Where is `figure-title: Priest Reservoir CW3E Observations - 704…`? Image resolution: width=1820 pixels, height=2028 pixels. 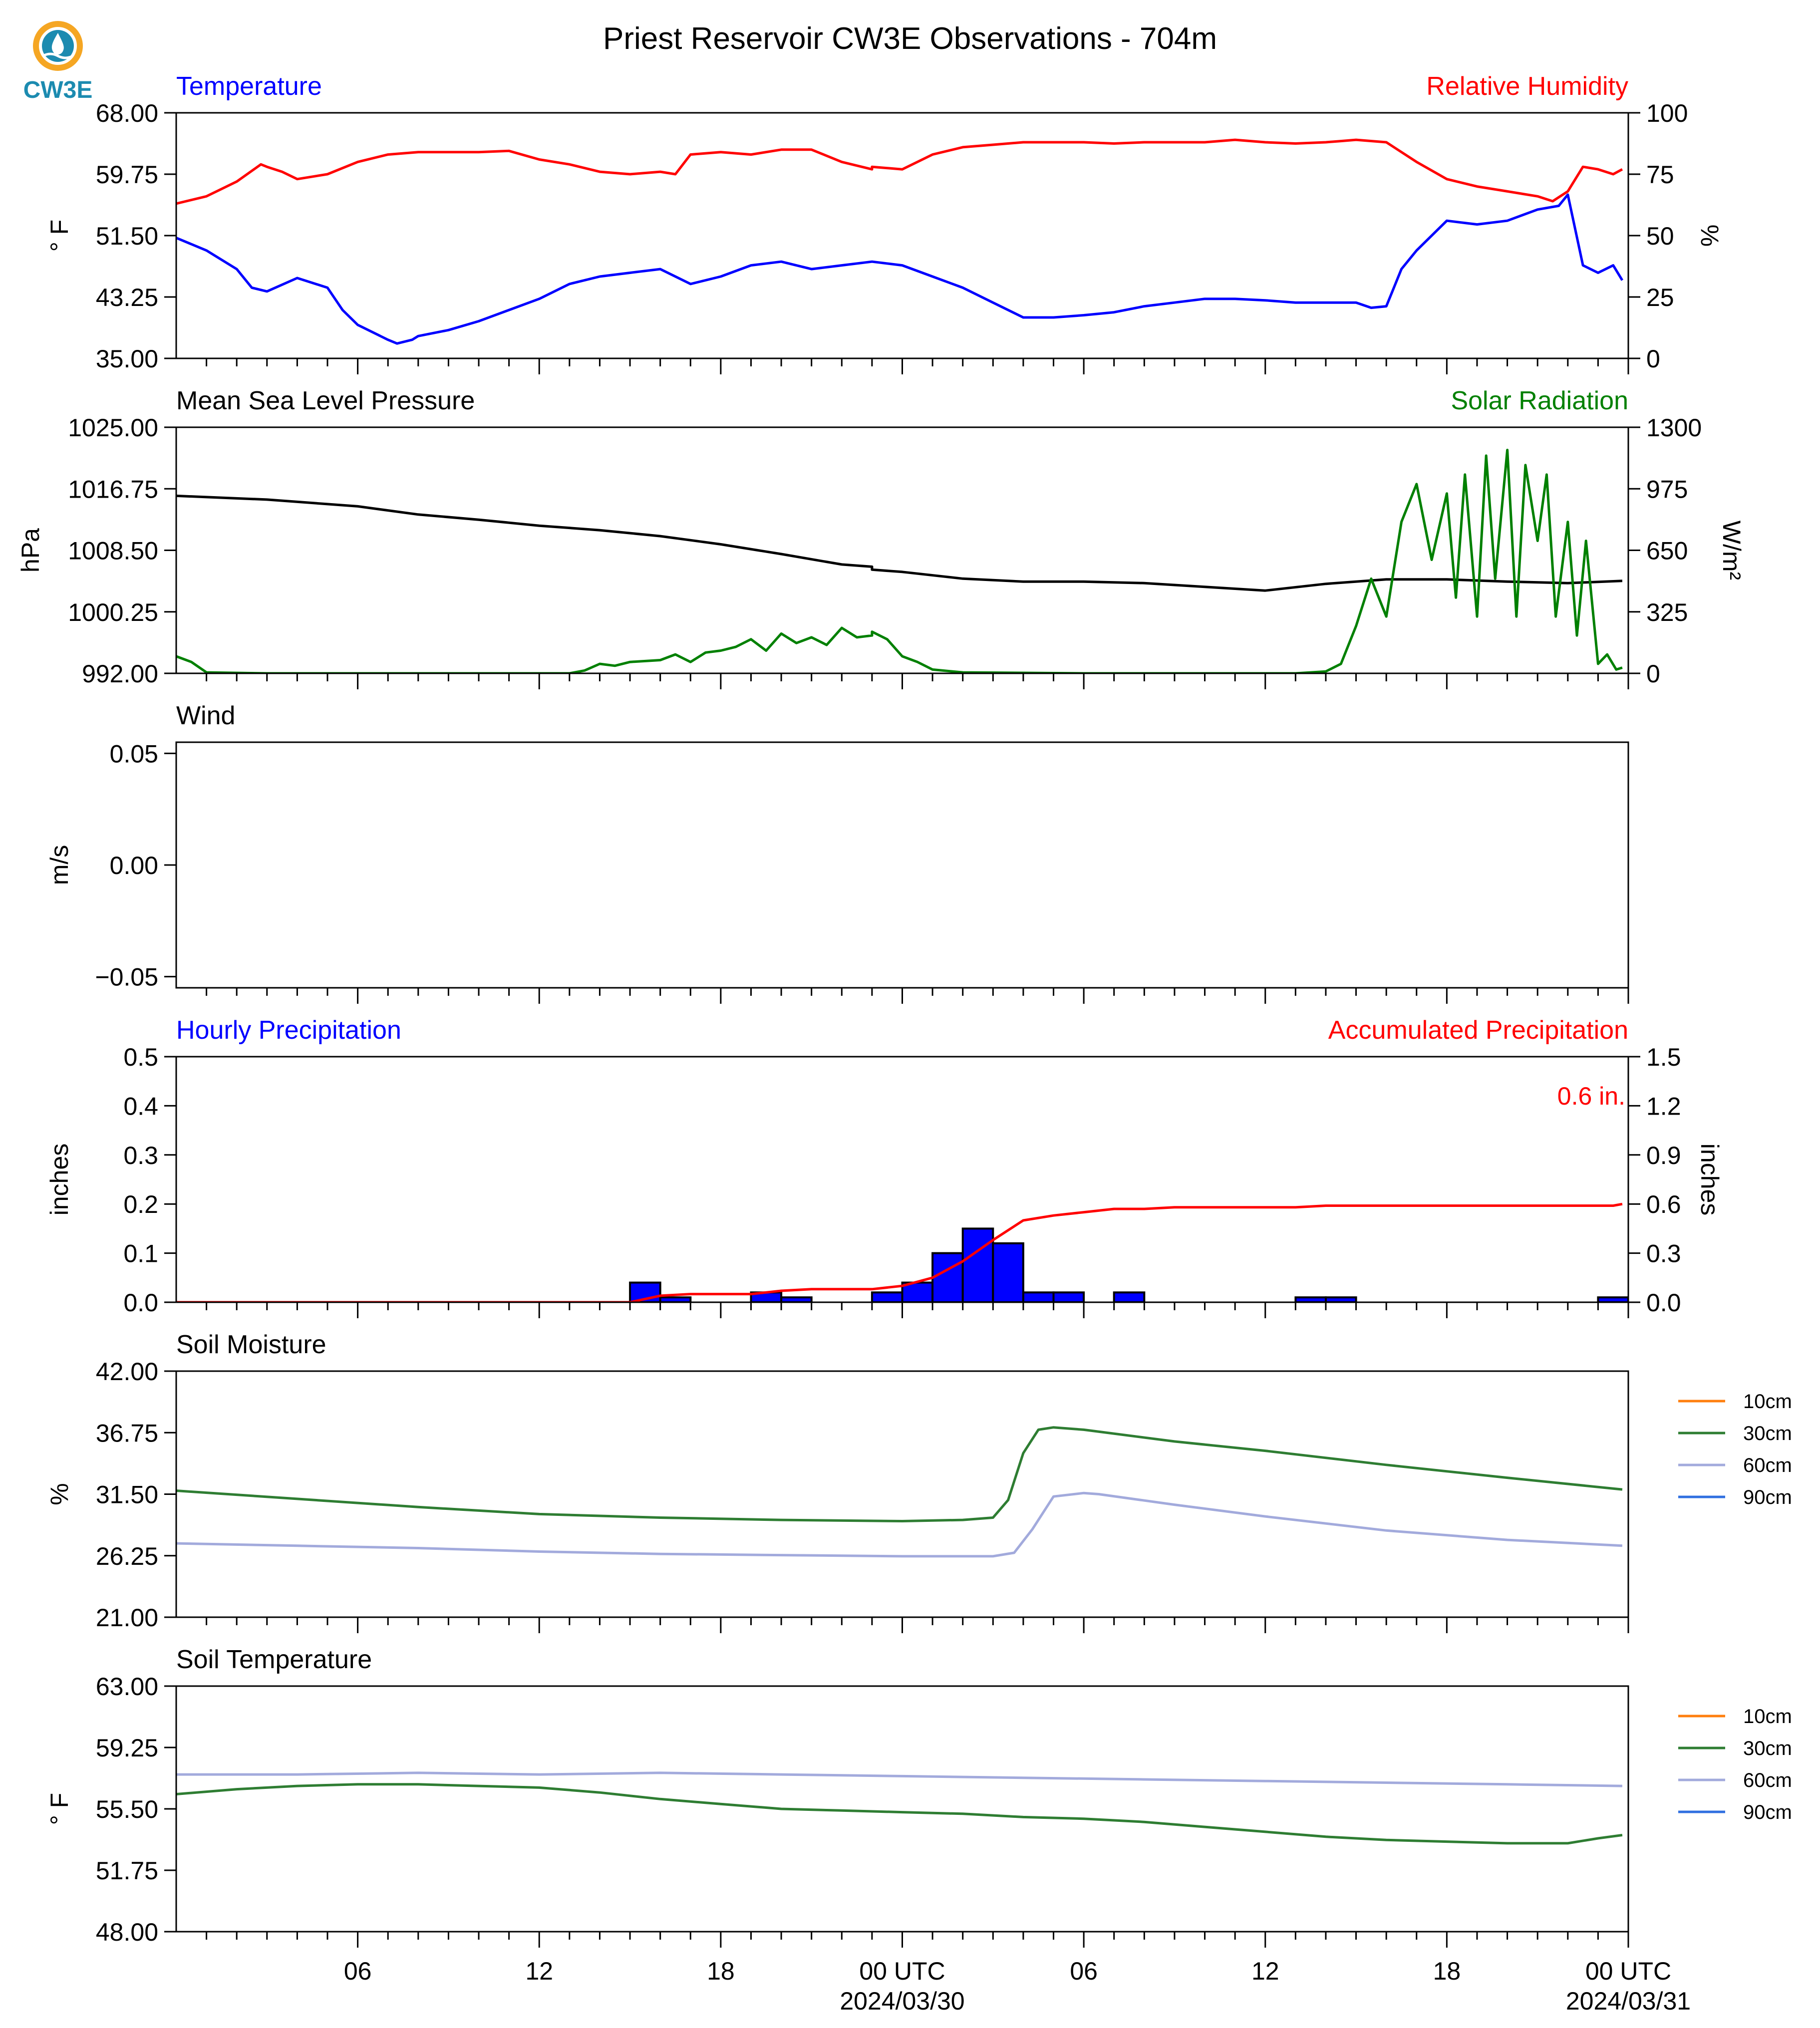
figure-title: Priest Reservoir CW3E Observations - 704… is located at coordinates (910, 38).